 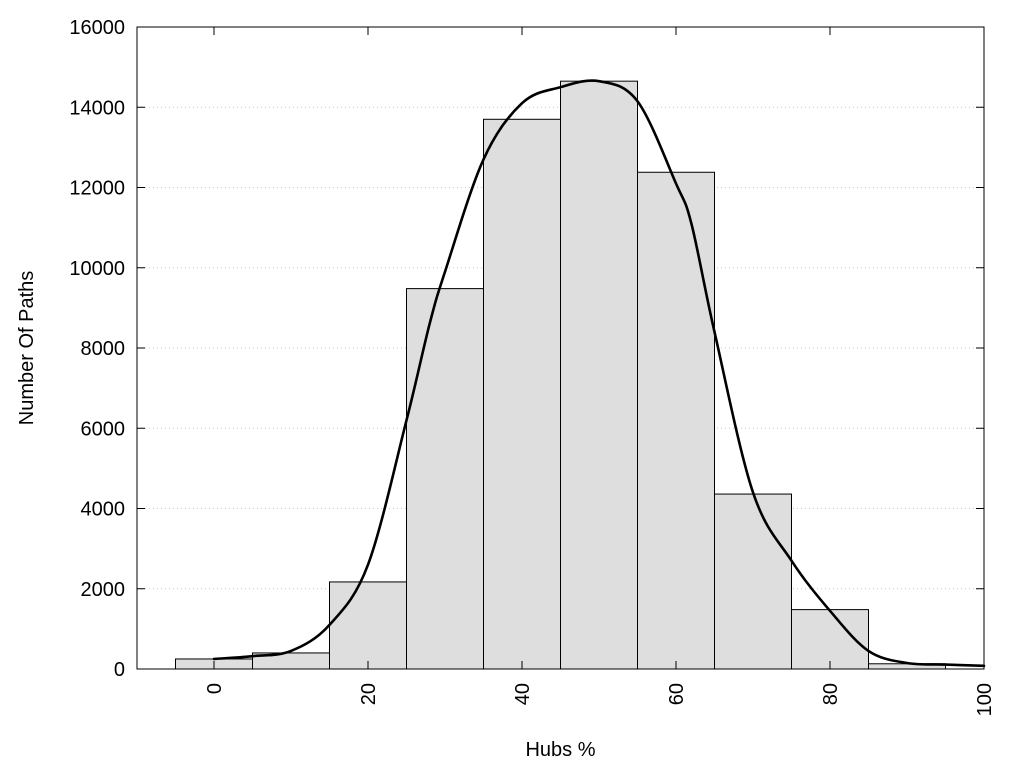 I want to click on x-tick-label: 0, so click(x=215, y=688).